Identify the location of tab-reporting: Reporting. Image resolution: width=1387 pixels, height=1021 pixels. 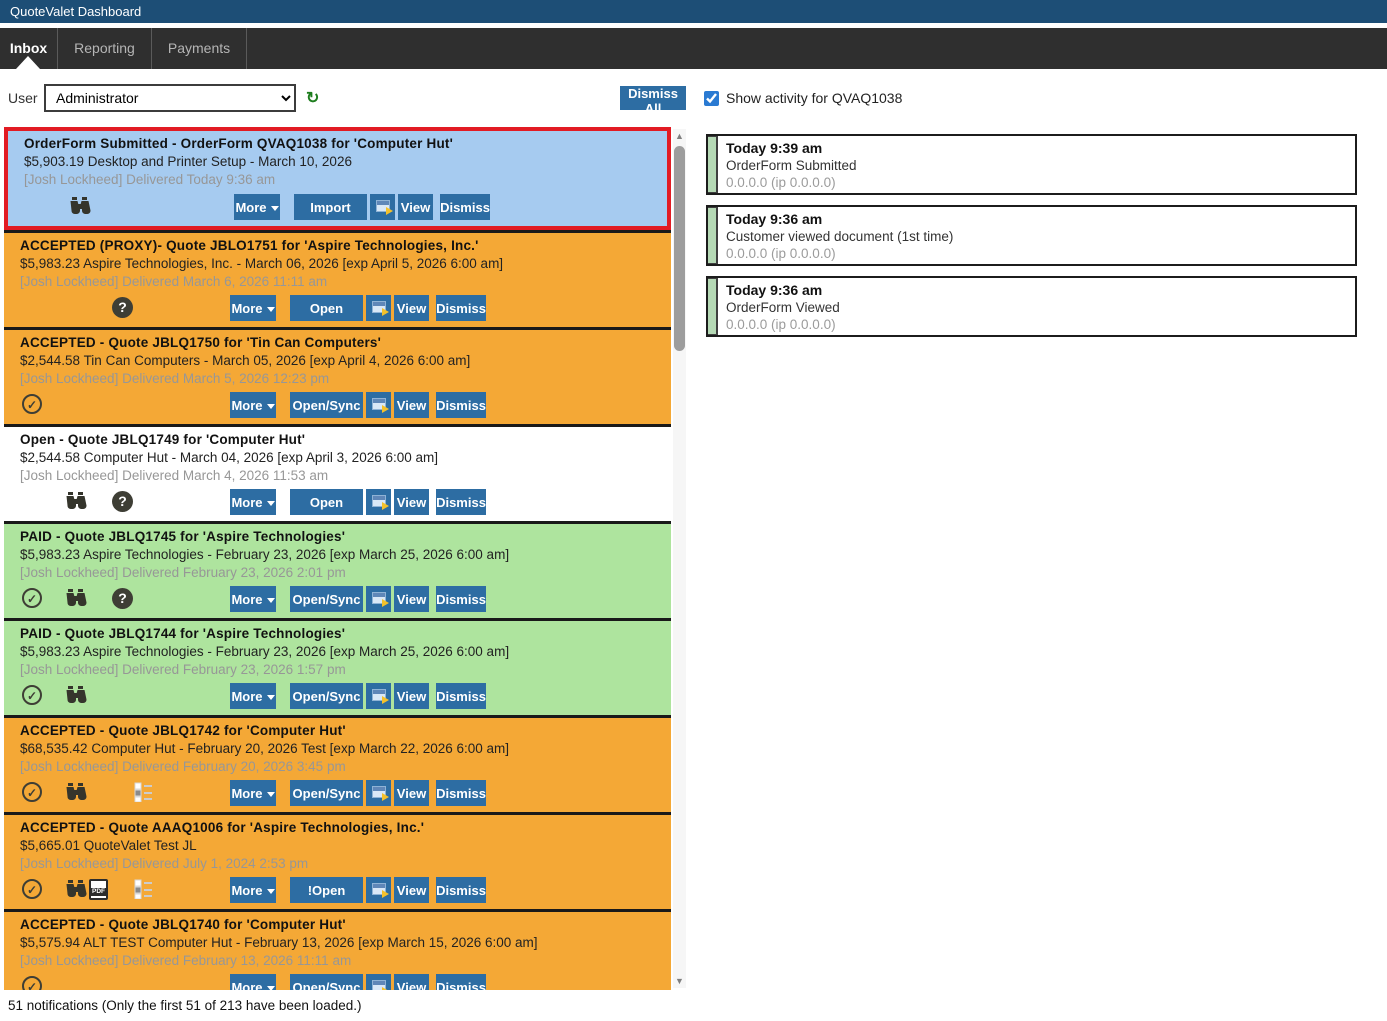
(105, 48).